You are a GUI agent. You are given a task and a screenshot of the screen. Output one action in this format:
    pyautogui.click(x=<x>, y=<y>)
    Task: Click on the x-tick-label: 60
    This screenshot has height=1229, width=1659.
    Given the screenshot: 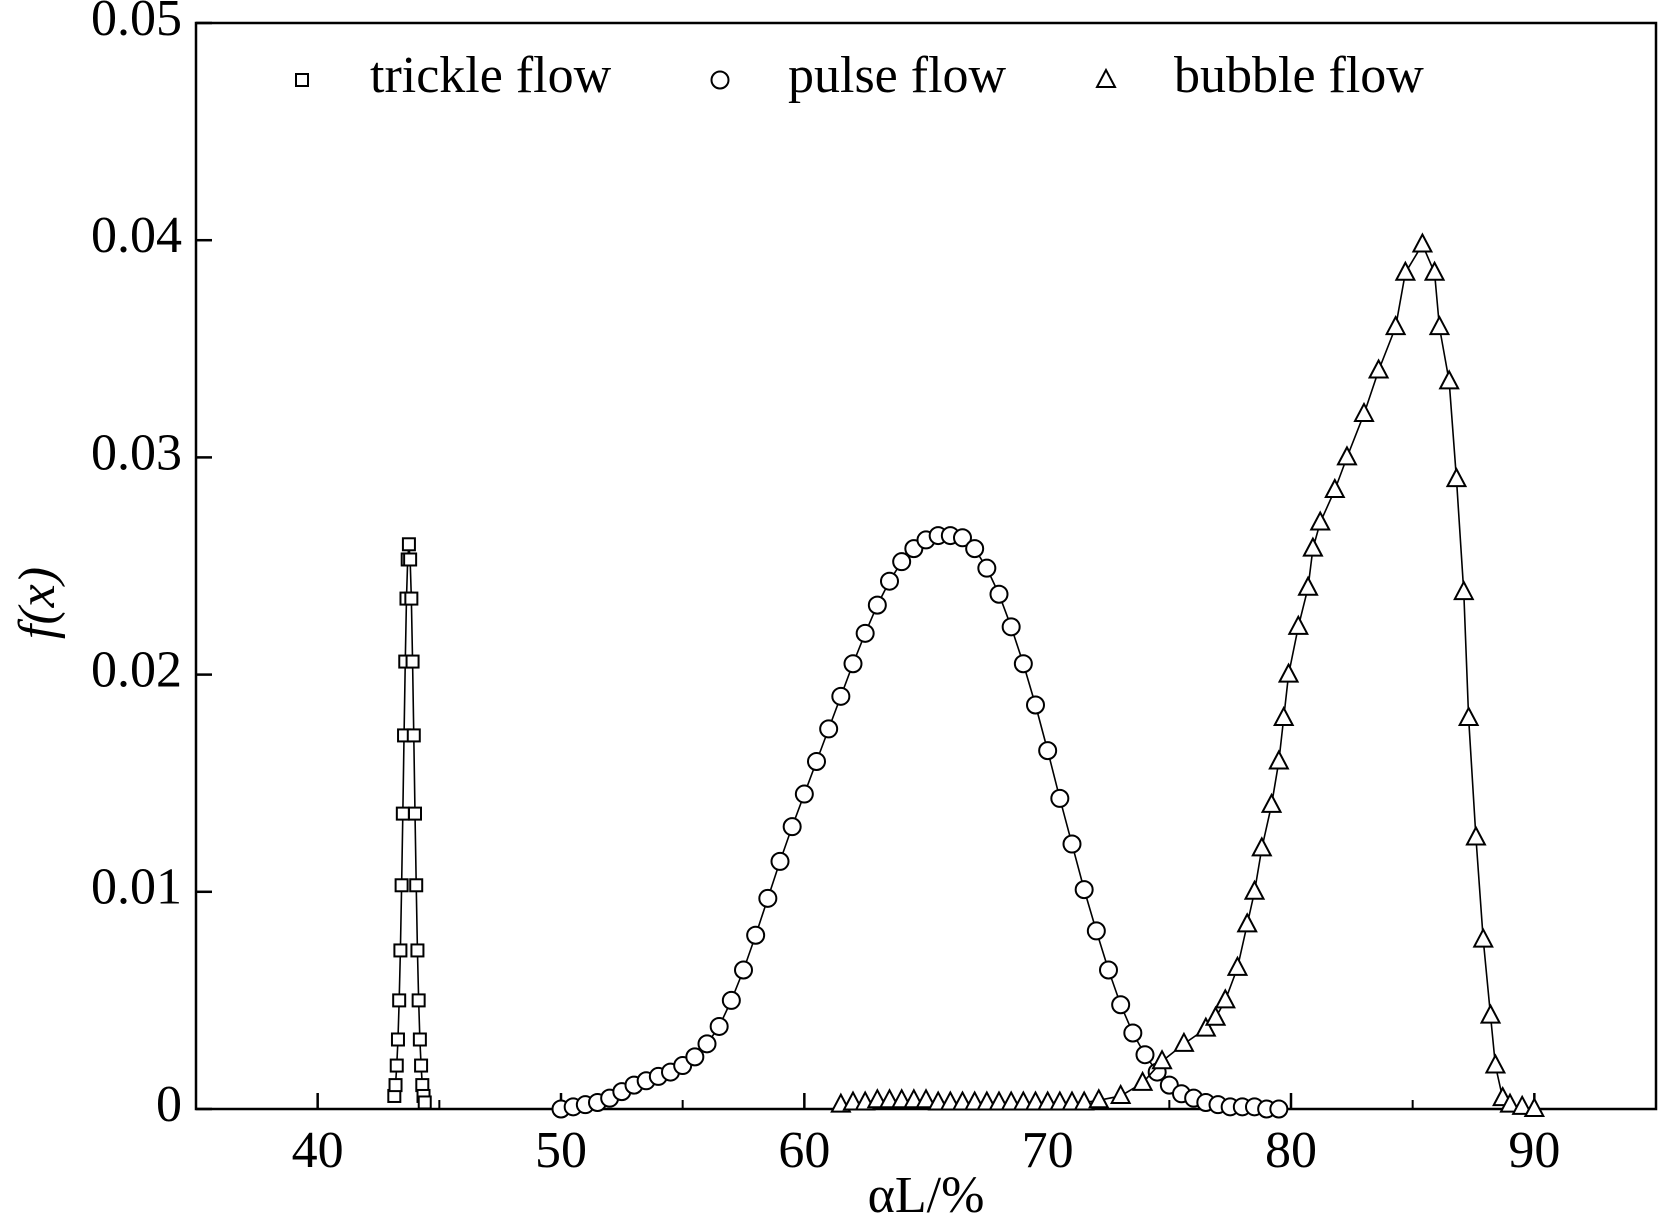 What is the action you would take?
    pyautogui.click(x=804, y=1150)
    